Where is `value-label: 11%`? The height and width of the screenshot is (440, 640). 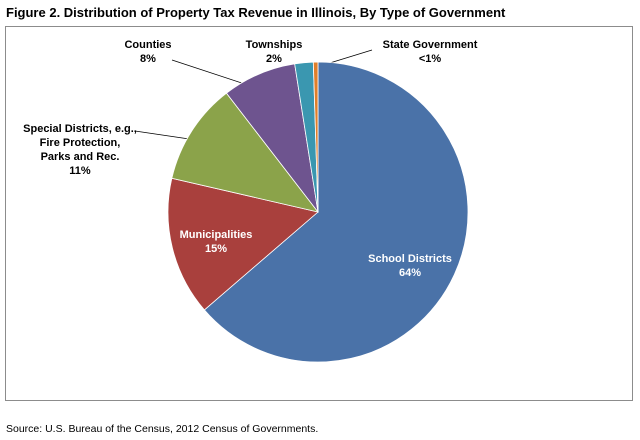 value-label: 11% is located at coordinates (80, 171).